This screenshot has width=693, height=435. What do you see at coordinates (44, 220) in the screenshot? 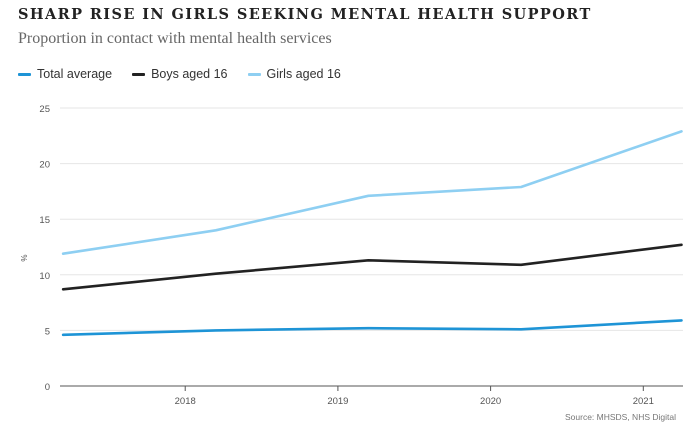
I see `y-tick-label-15: 15` at bounding box center [44, 220].